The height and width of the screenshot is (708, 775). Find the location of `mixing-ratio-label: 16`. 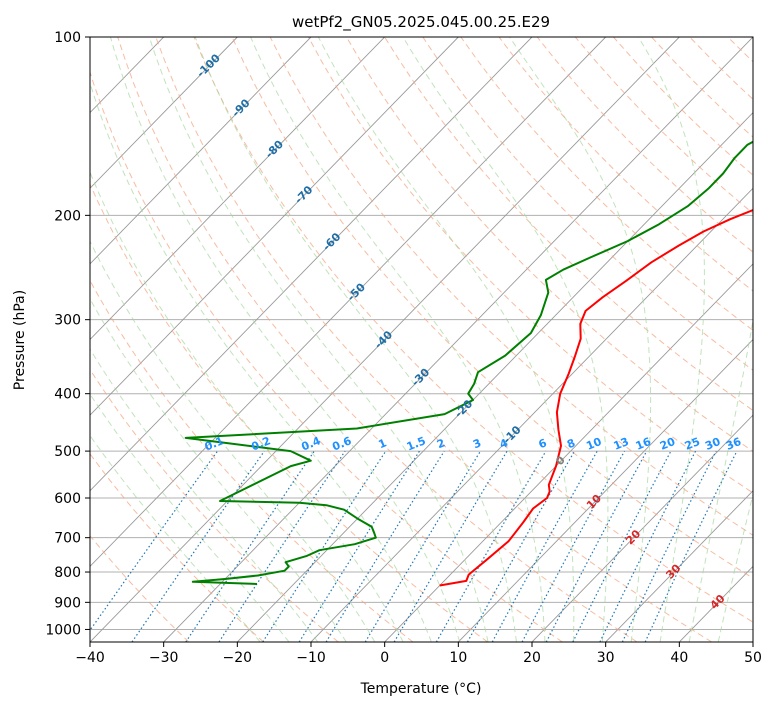

mixing-ratio-label: 16 is located at coordinates (643, 444).